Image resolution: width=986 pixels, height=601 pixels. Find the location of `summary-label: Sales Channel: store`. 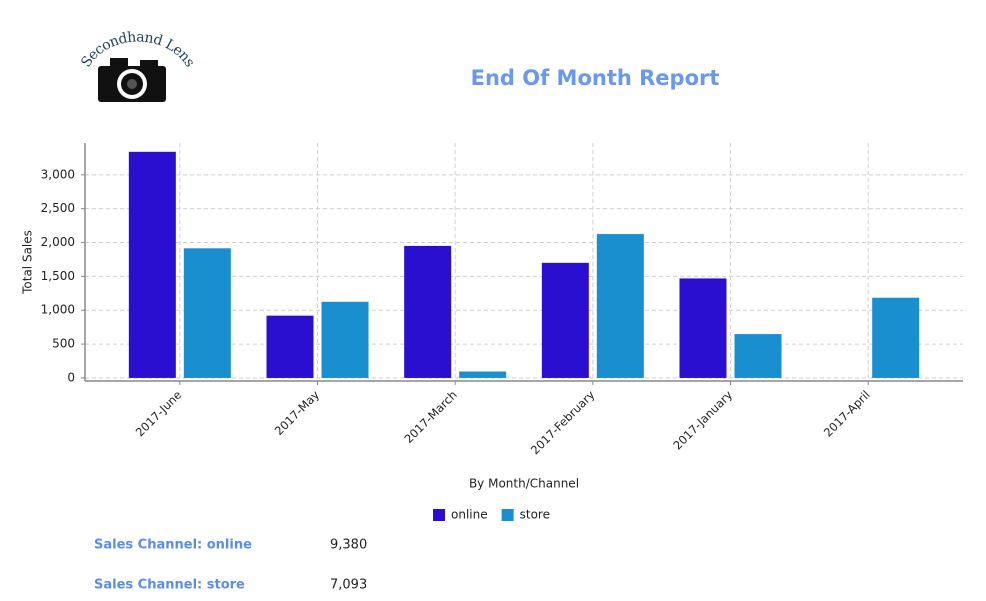

summary-label: Sales Channel: store is located at coordinates (169, 585).